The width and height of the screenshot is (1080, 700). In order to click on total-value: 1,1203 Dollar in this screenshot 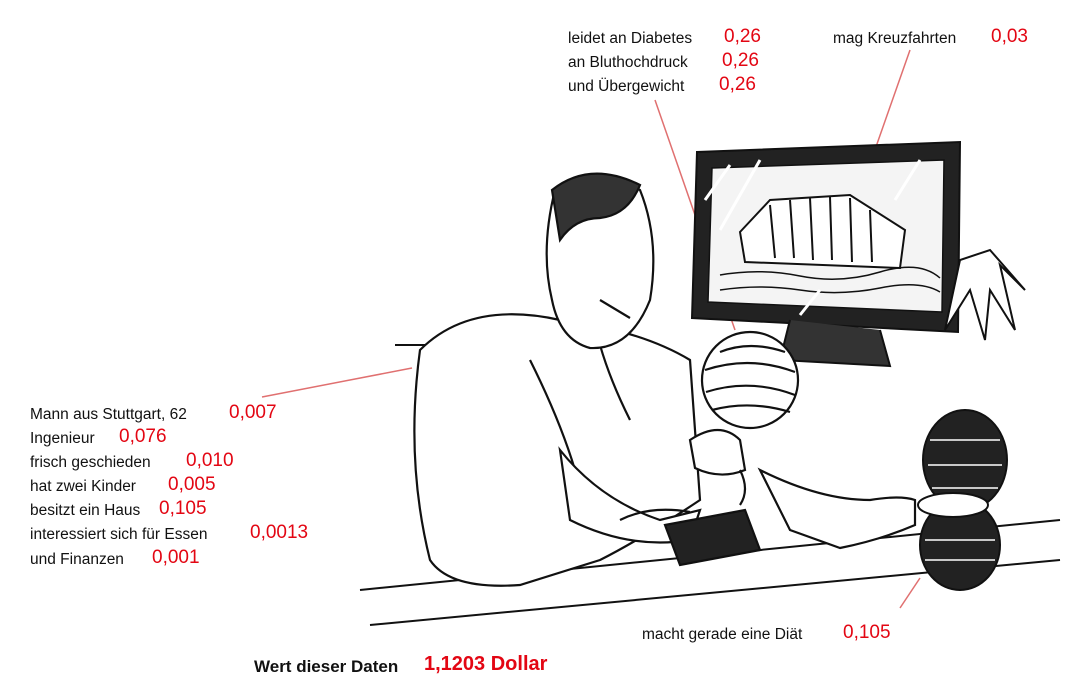, I will do `click(486, 664)`.